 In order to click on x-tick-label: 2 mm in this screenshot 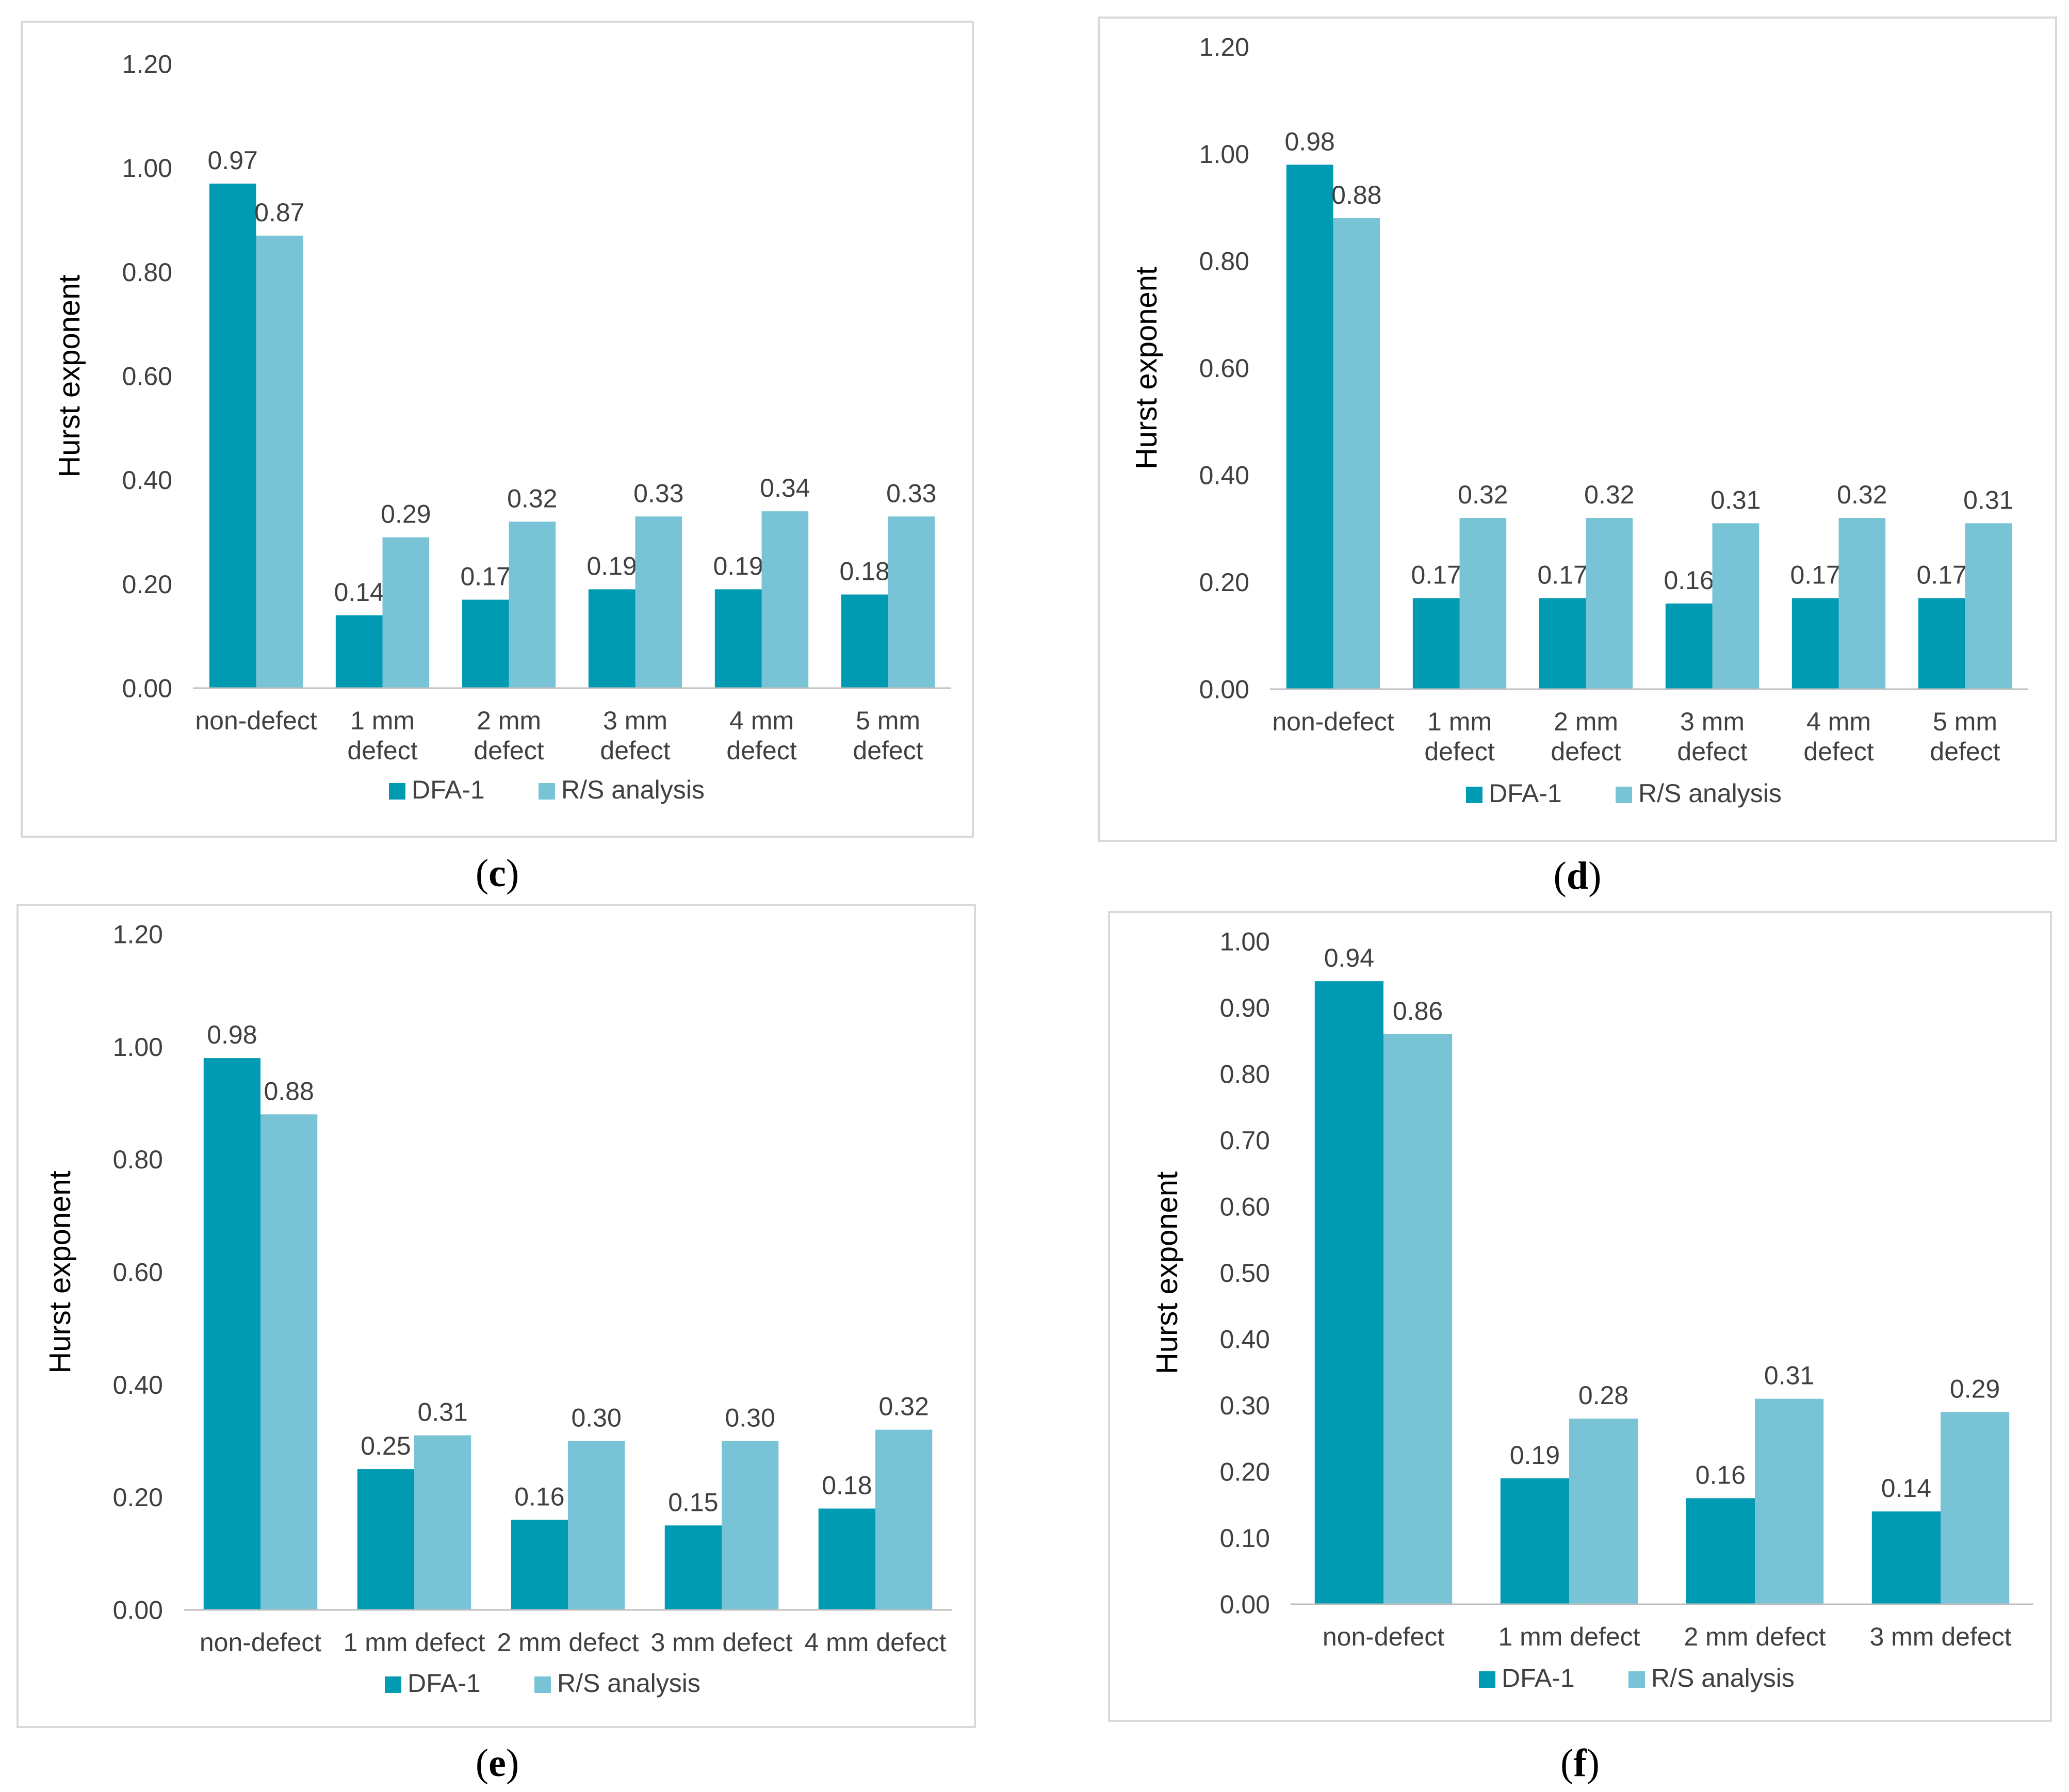, I will do `click(1586, 721)`.